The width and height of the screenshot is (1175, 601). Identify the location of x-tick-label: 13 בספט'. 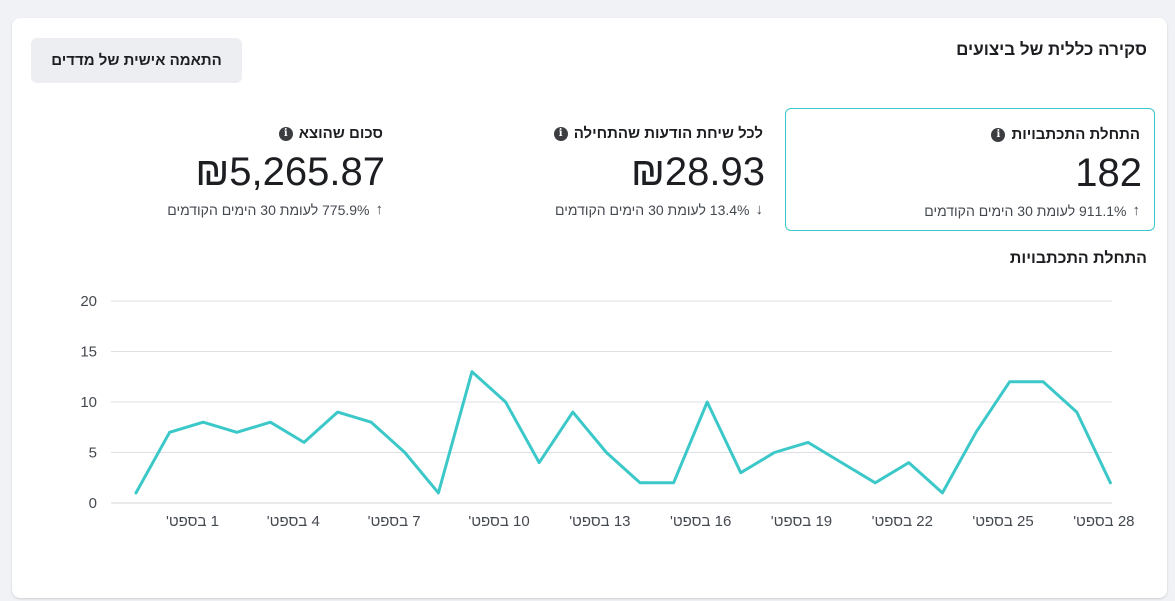
(599, 521).